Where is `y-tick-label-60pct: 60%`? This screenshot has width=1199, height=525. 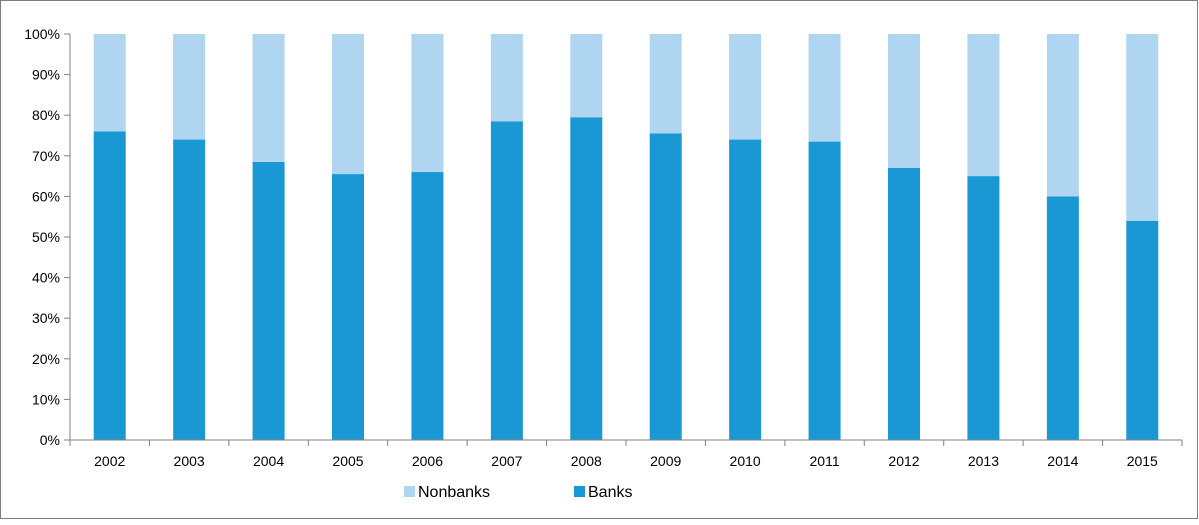 y-tick-label-60pct: 60% is located at coordinates (46, 196).